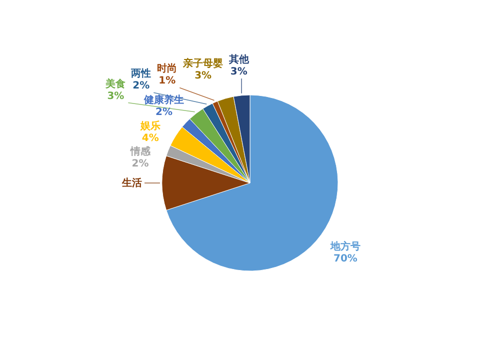  Describe the element at coordinates (115, 84) in the screenshot. I see `slice-label: 美食` at that location.